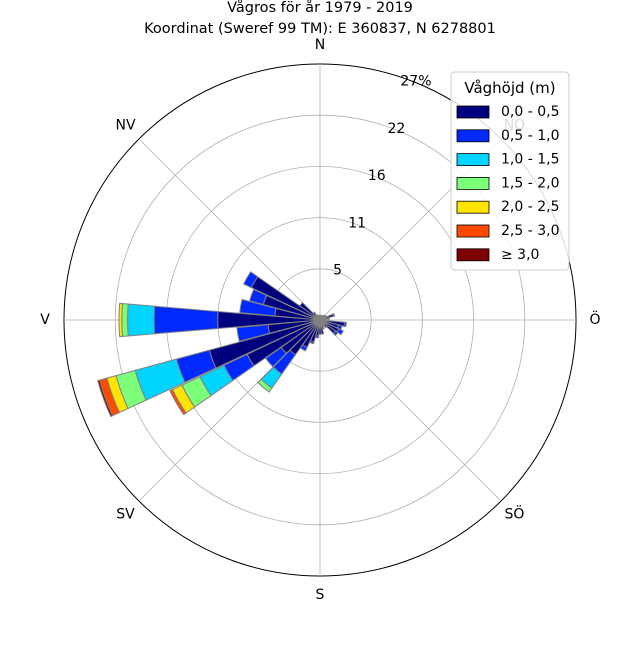  What do you see at coordinates (530, 112) in the screenshot?
I see `legend-item-label: 0,0 - 0,5` at bounding box center [530, 112].